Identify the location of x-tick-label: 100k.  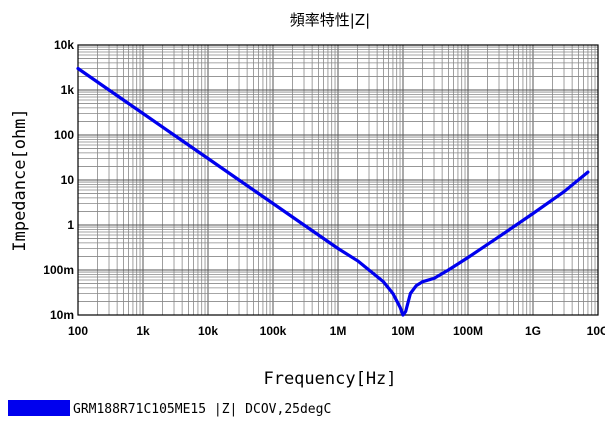
(273, 331).